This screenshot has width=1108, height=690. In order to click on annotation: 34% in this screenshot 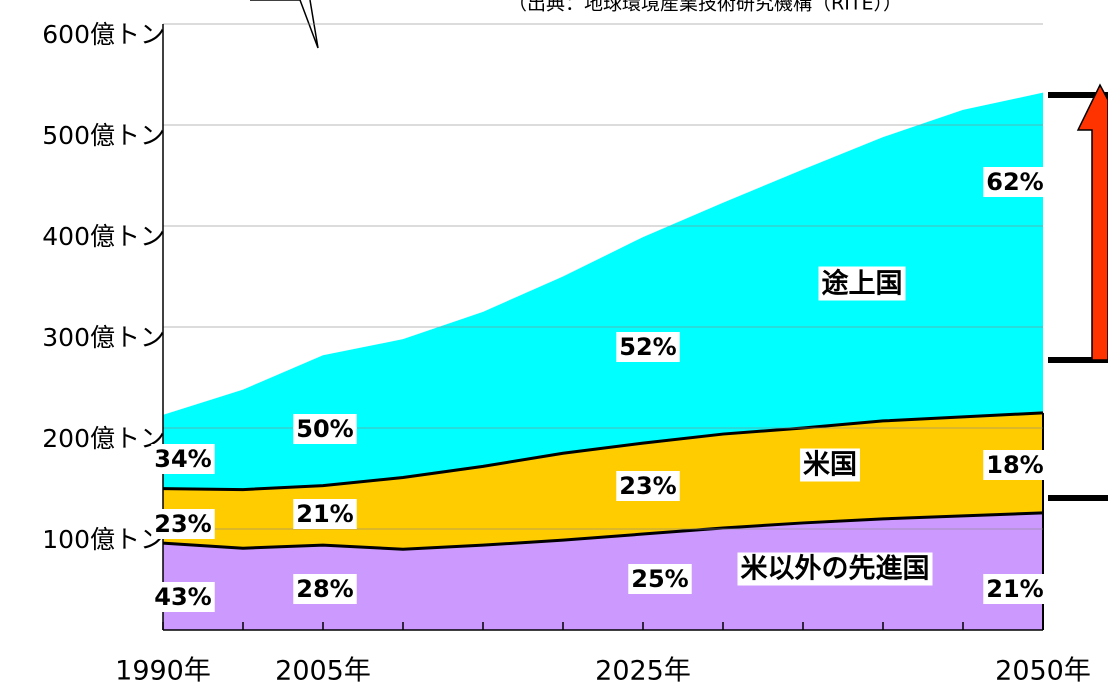, I will do `click(182, 459)`.